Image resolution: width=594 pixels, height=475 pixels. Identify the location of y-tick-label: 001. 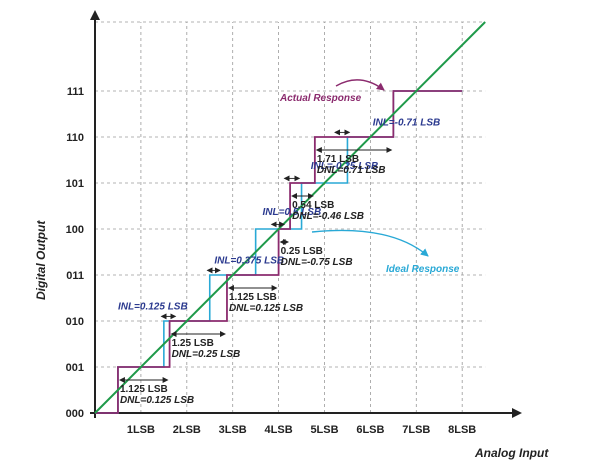
(75, 368).